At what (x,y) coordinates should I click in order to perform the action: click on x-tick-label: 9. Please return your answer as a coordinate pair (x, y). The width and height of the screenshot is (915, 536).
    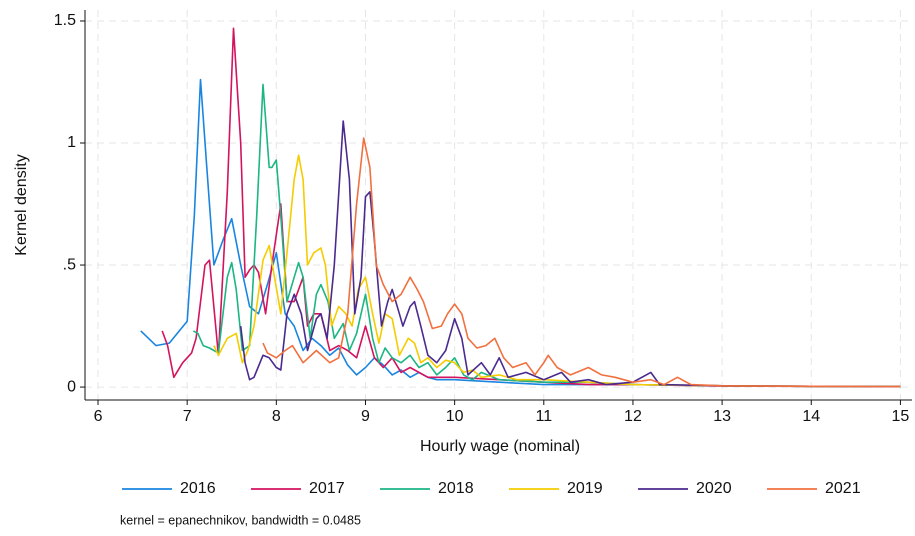
    Looking at the image, I should click on (365, 416).